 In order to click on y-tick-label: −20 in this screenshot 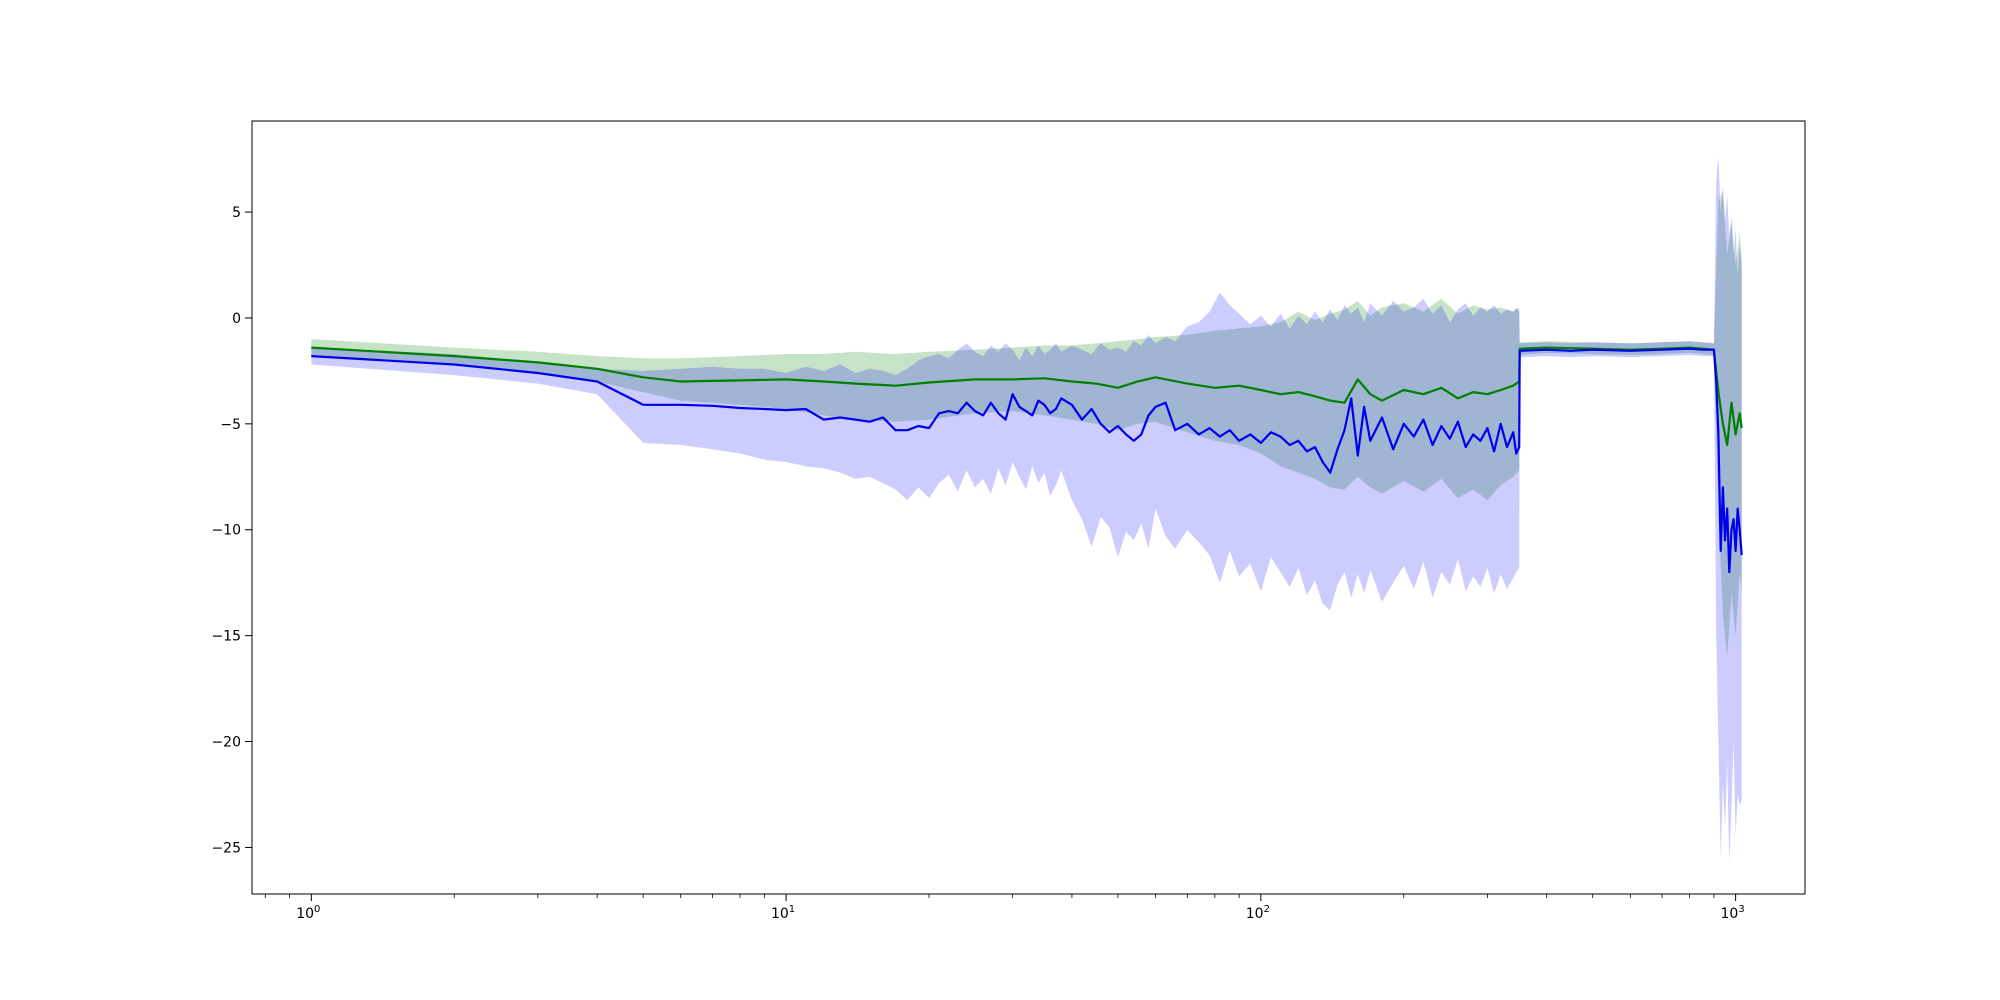, I will do `click(226, 743)`.